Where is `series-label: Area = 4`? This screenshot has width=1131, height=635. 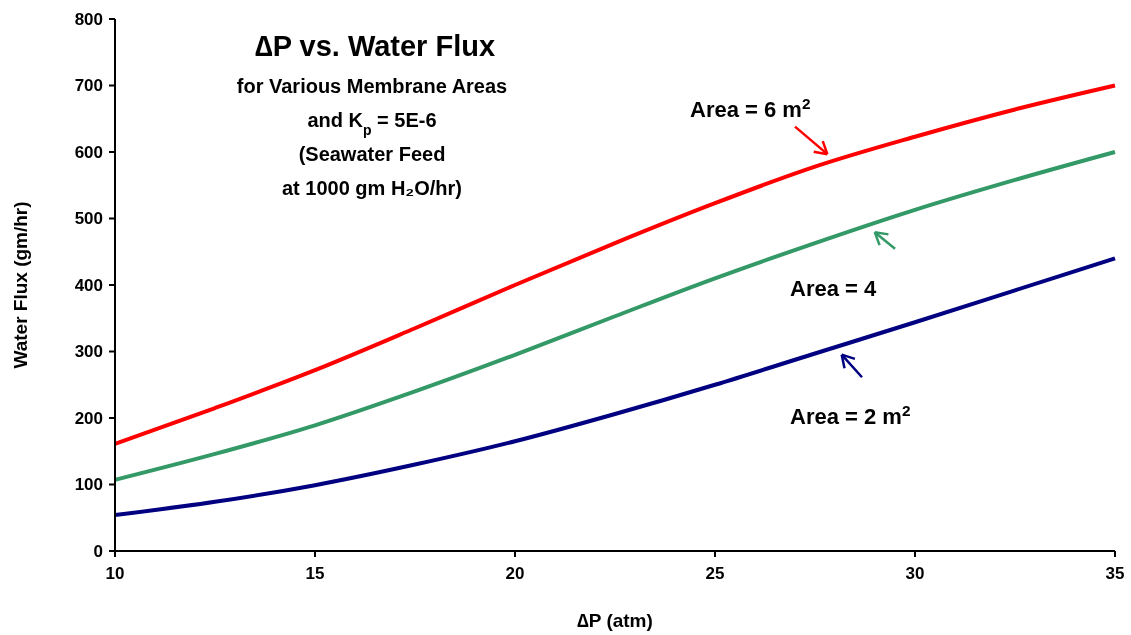
series-label: Area = 4 is located at coordinates (833, 288).